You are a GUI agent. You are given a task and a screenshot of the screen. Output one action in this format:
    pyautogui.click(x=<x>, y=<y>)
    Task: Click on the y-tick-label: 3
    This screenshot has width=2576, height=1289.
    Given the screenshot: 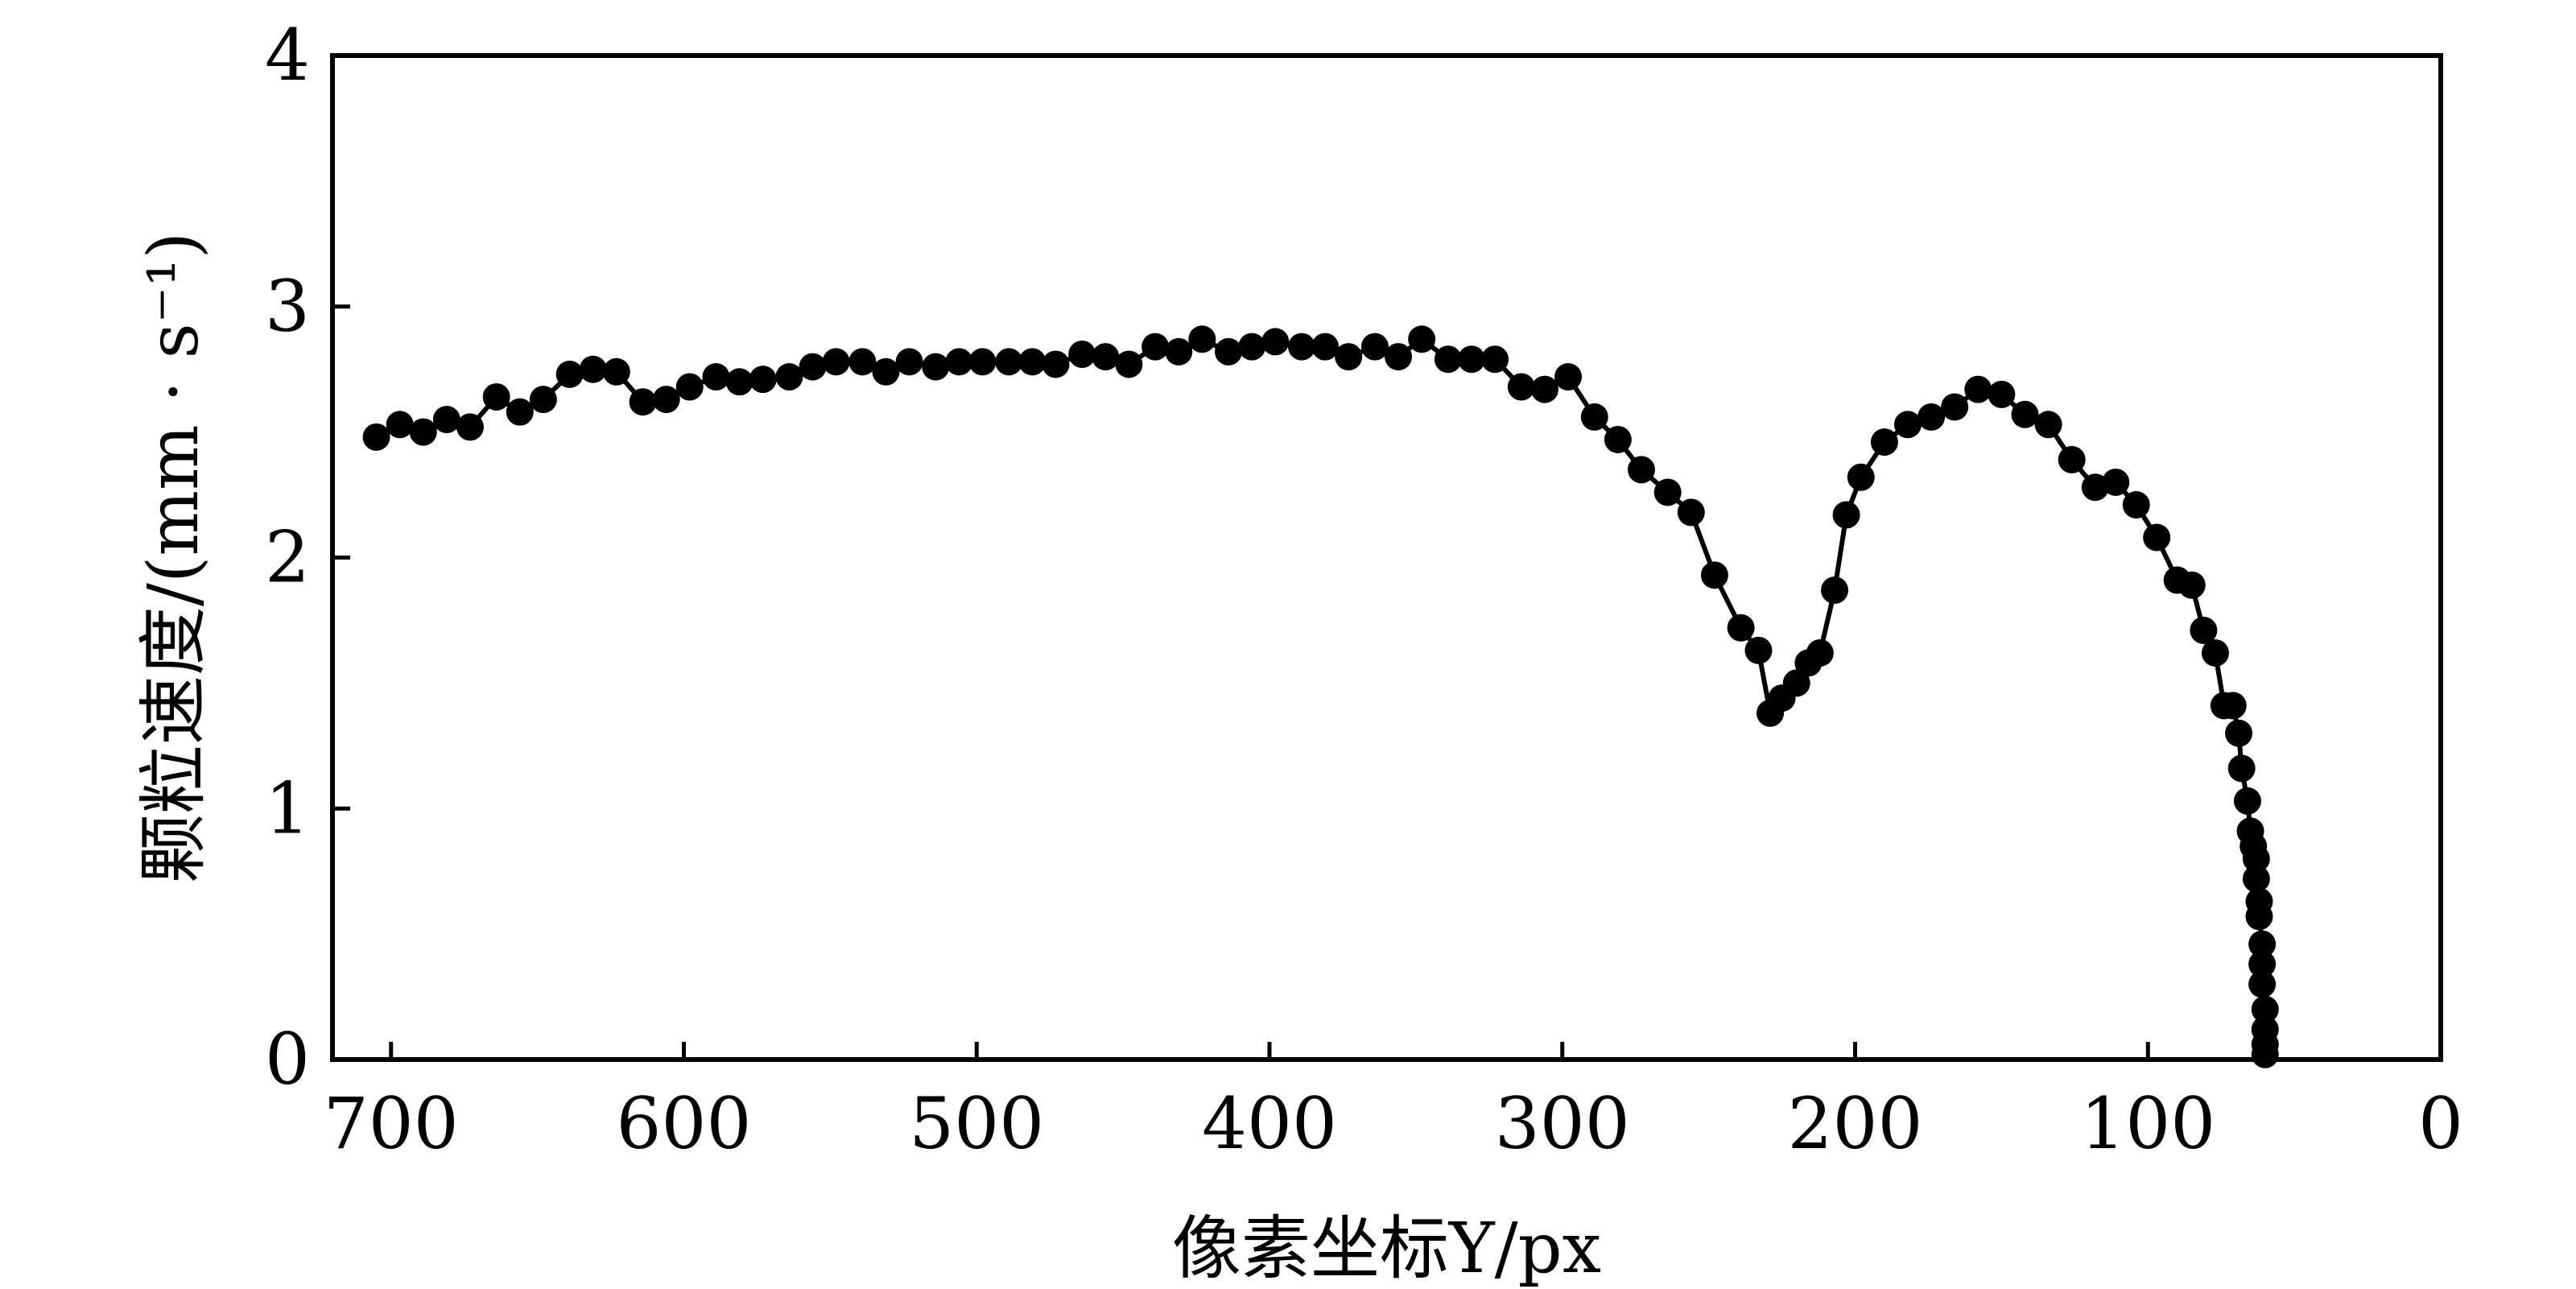 What is the action you would take?
    pyautogui.click(x=287, y=307)
    